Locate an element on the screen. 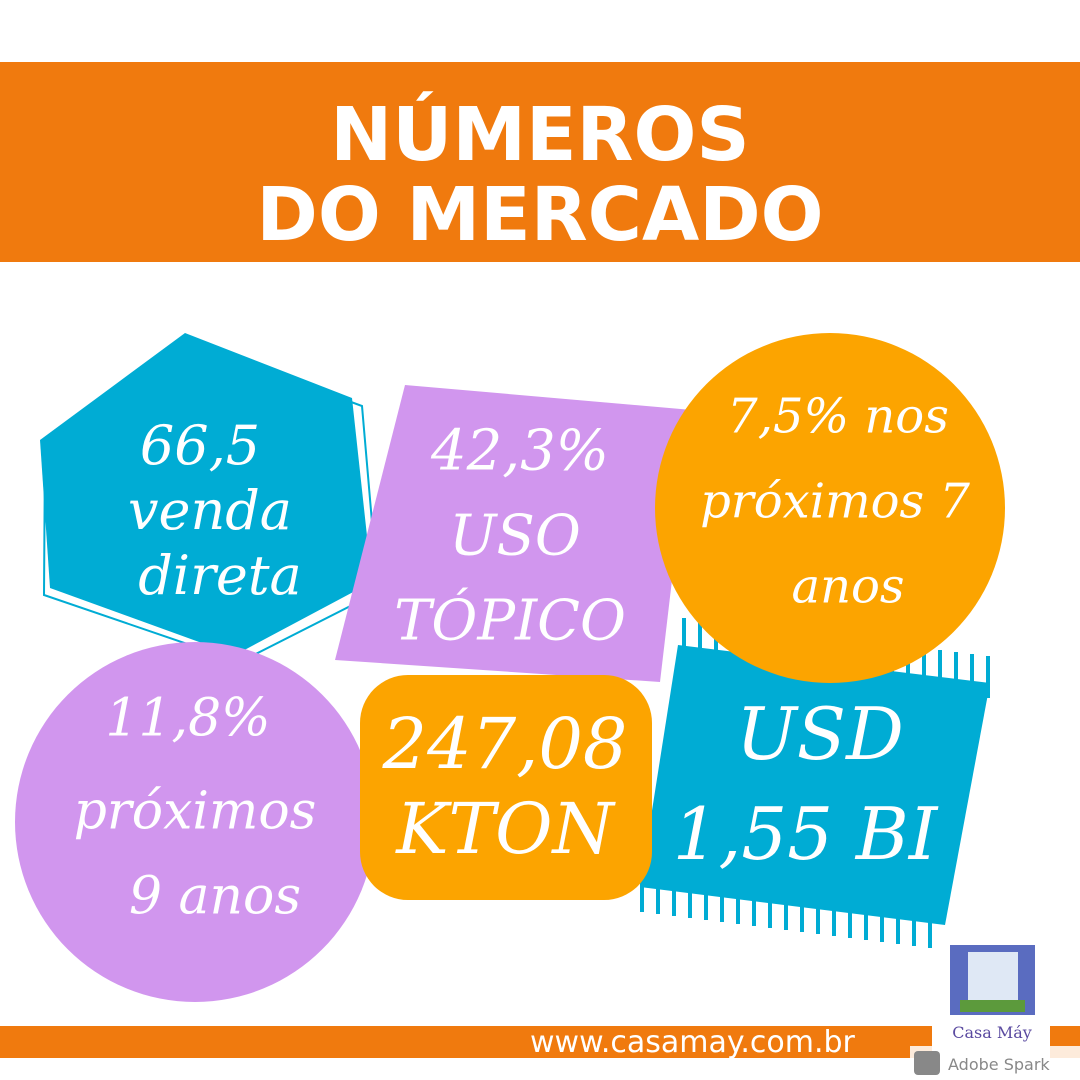  shape-text: 247,08 is located at coordinates (505, 744).